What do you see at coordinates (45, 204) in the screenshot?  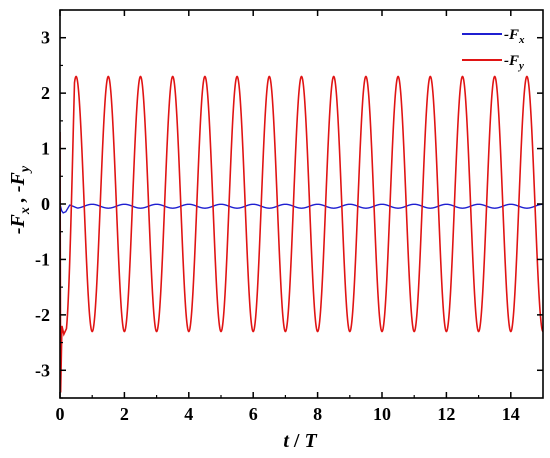 I see `y-tick-label: 0` at bounding box center [45, 204].